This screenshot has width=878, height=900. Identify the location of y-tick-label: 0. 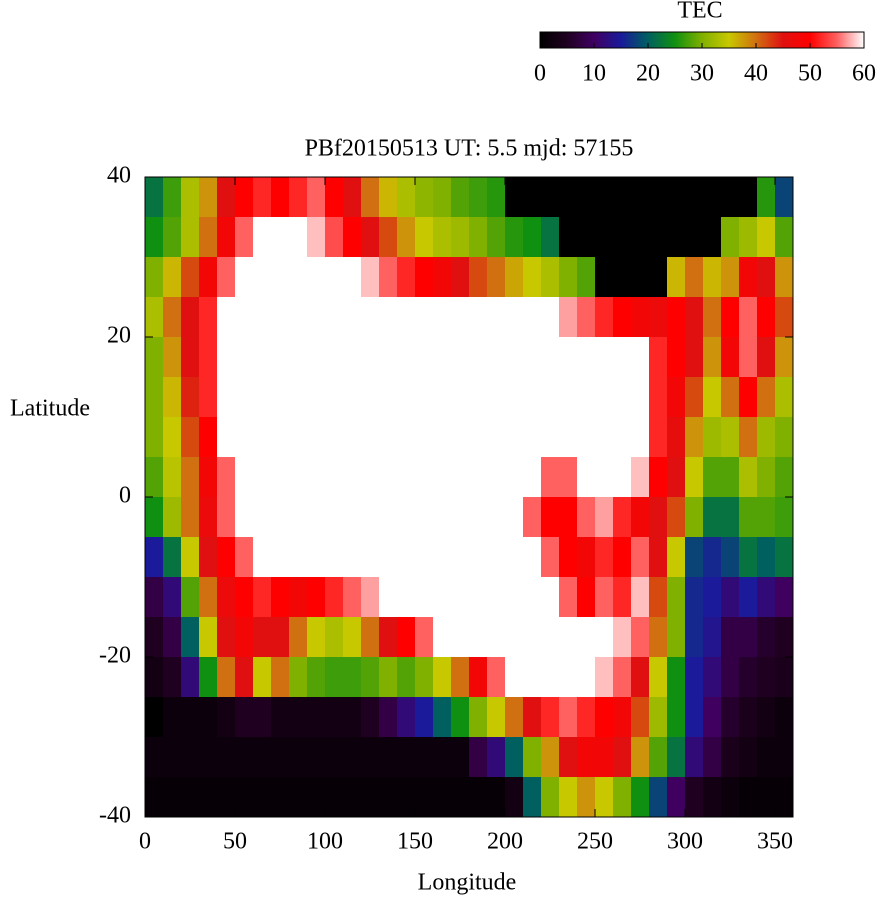
(125, 496).